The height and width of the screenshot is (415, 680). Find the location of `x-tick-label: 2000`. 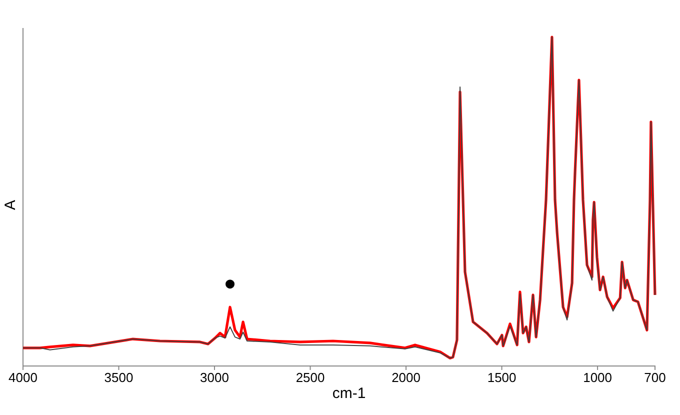

x-tick-label: 2000 is located at coordinates (406, 378).